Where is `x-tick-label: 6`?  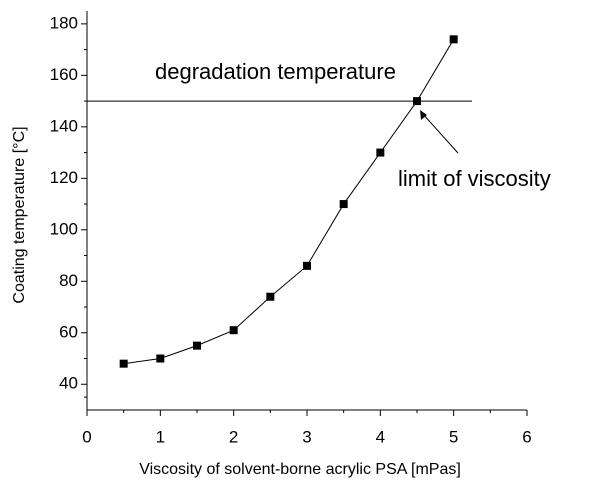
x-tick-label: 6 is located at coordinates (526, 436).